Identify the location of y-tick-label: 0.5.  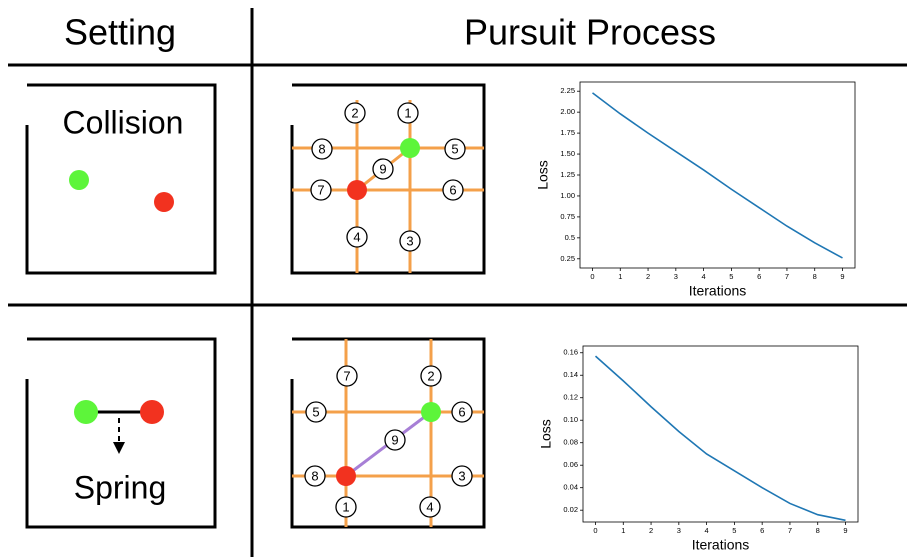
(570, 237).